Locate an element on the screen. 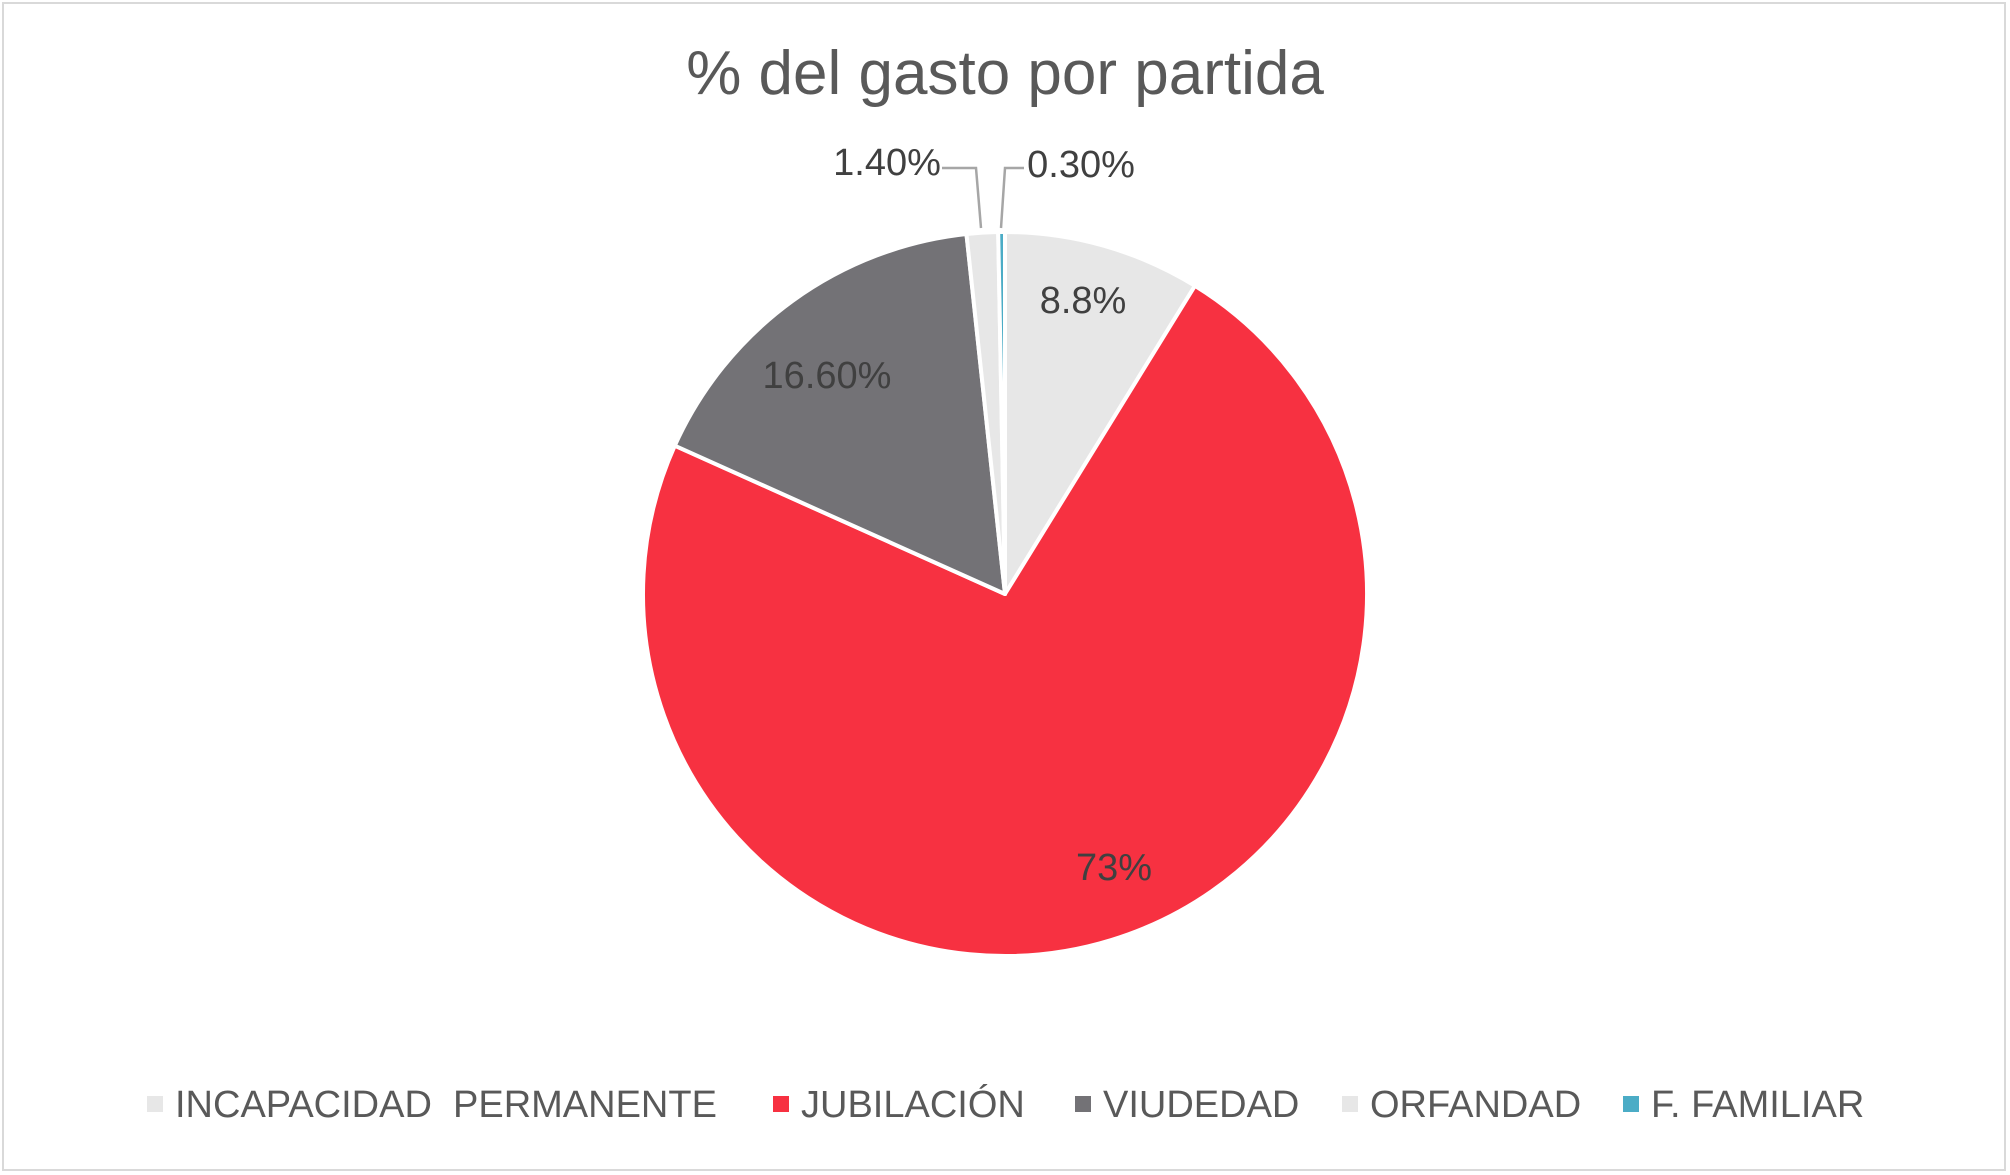 Image resolution: width=2010 pixels, height=1175 pixels. legend-item-incapacidad-permanente: INCAPACIDAD PERMANENTE is located at coordinates (432, 1105).